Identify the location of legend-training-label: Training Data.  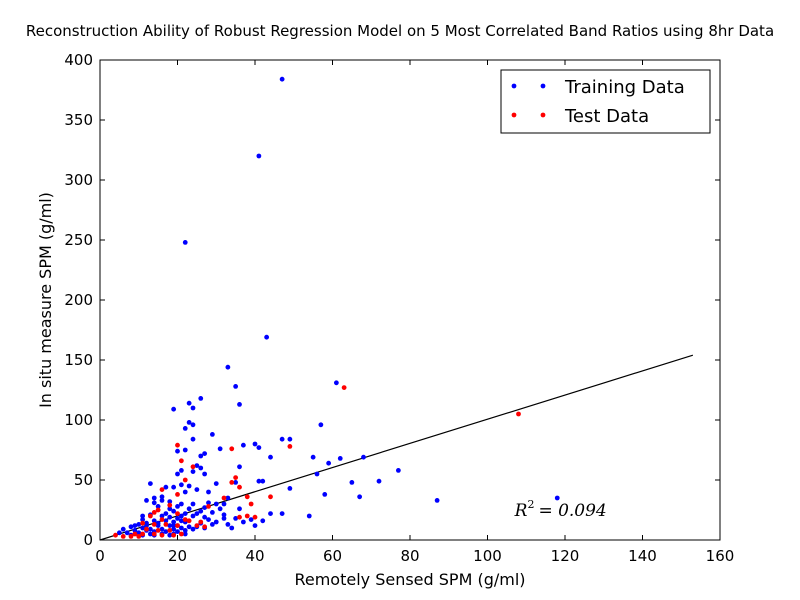
(624, 87).